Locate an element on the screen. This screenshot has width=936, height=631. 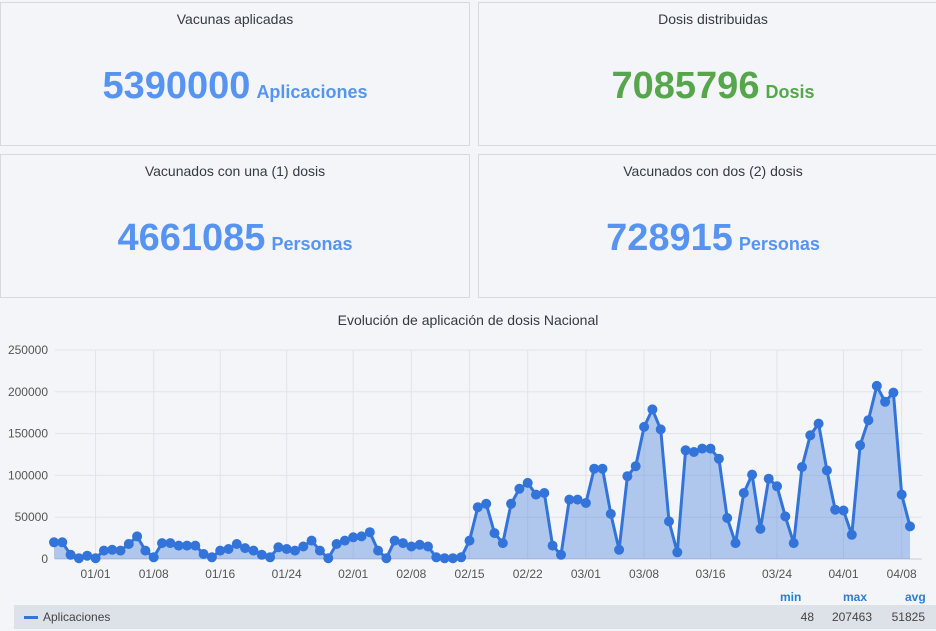
x-tick-label: 03/01 is located at coordinates (586, 574).